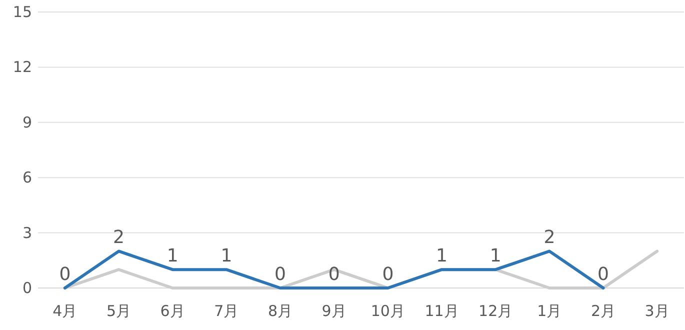 The image size is (685, 330). Describe the element at coordinates (172, 311) in the screenshot. I see `x-tick-label: 6月` at that location.